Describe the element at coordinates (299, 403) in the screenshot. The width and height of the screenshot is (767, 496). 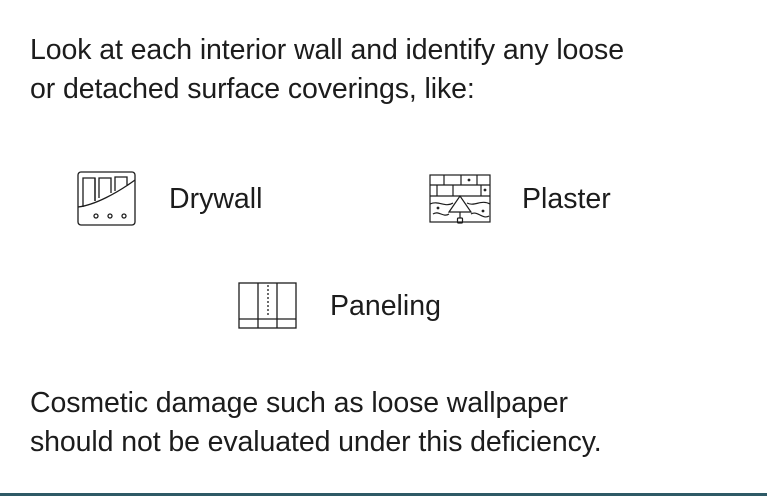
I see `note-line-1: Cosmetic damage such as loose wallpaper` at that location.